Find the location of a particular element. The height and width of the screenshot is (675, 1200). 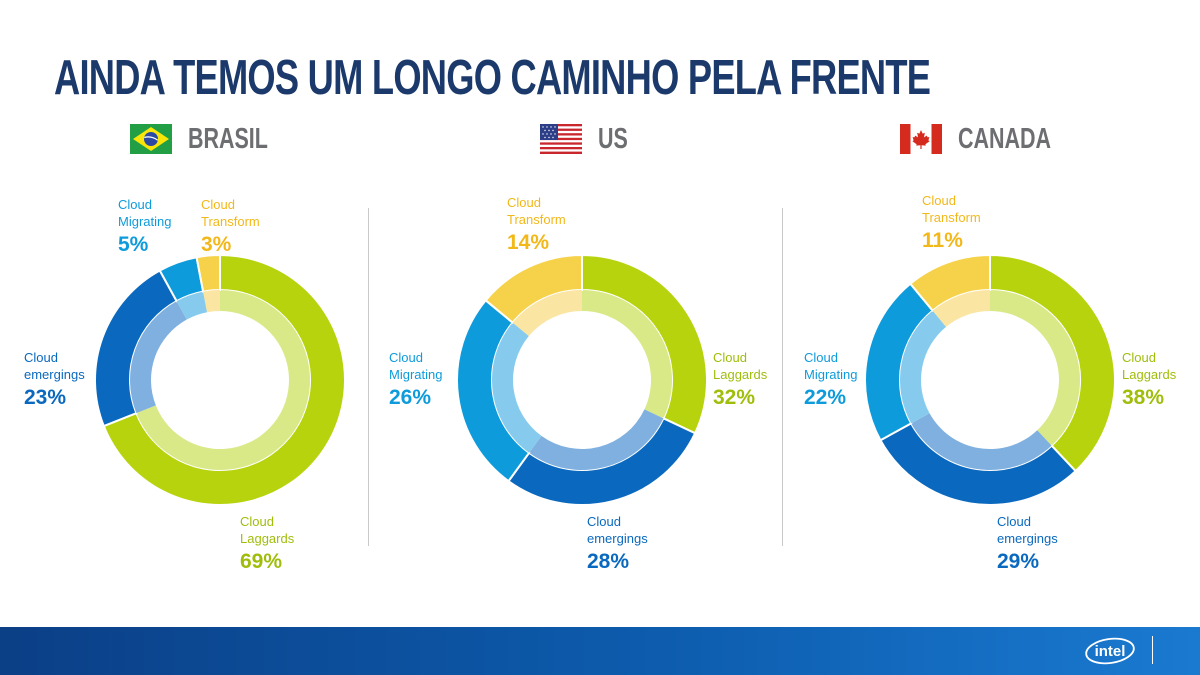

label-value: 32% is located at coordinates (734, 397).